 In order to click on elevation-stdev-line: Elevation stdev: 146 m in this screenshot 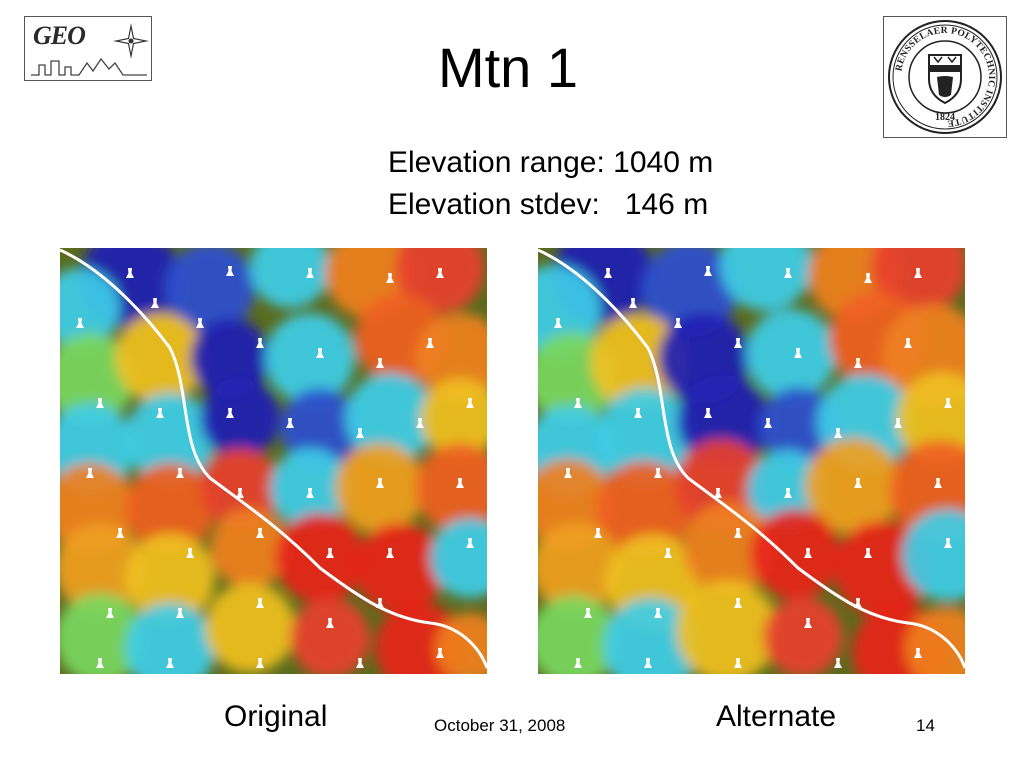, I will do `click(548, 205)`.